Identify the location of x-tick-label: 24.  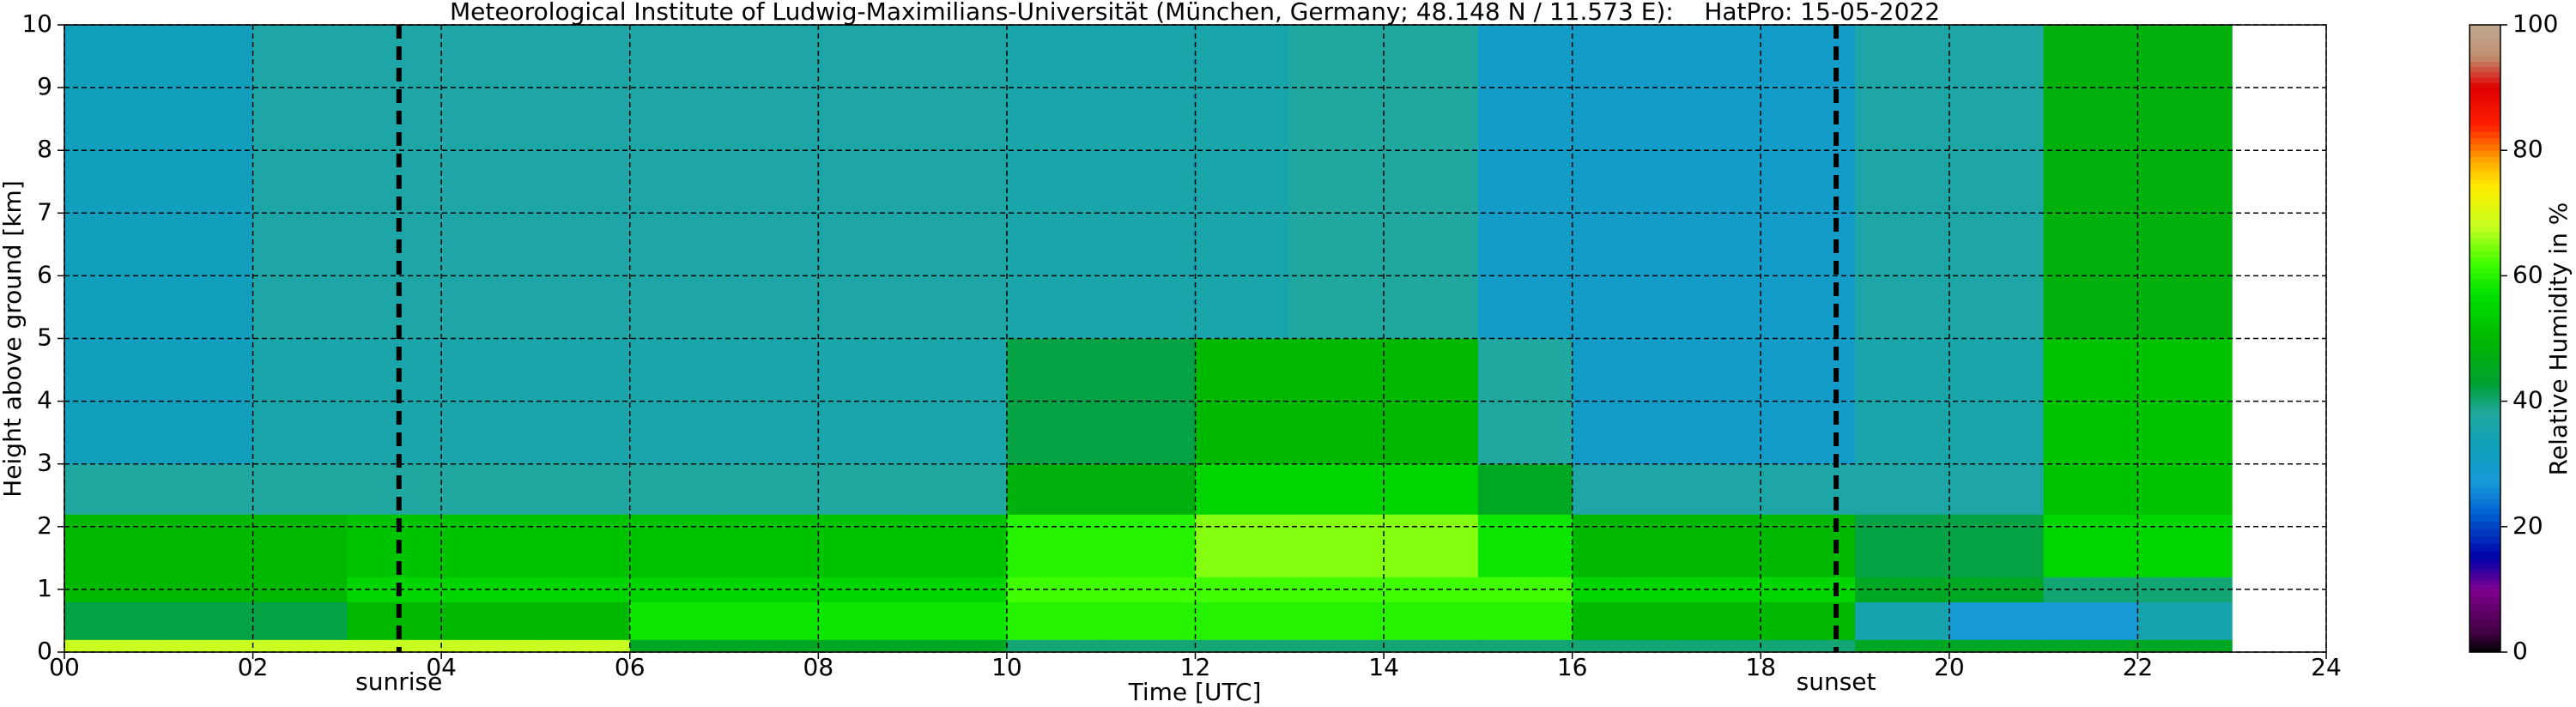
(2326, 667).